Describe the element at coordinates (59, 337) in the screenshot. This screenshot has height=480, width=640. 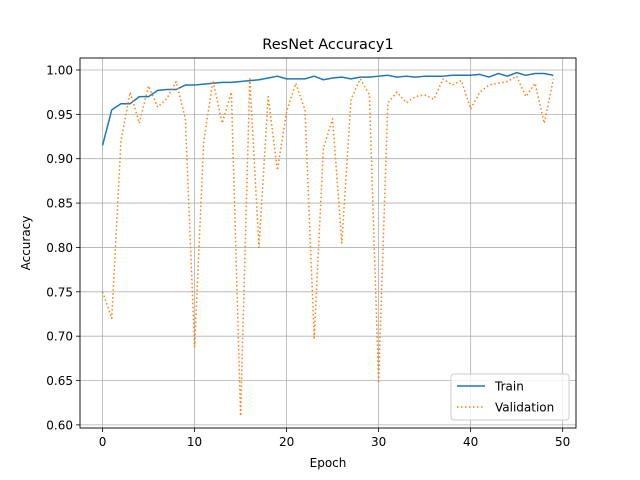
I see `y-tick-label: 0.70` at that location.